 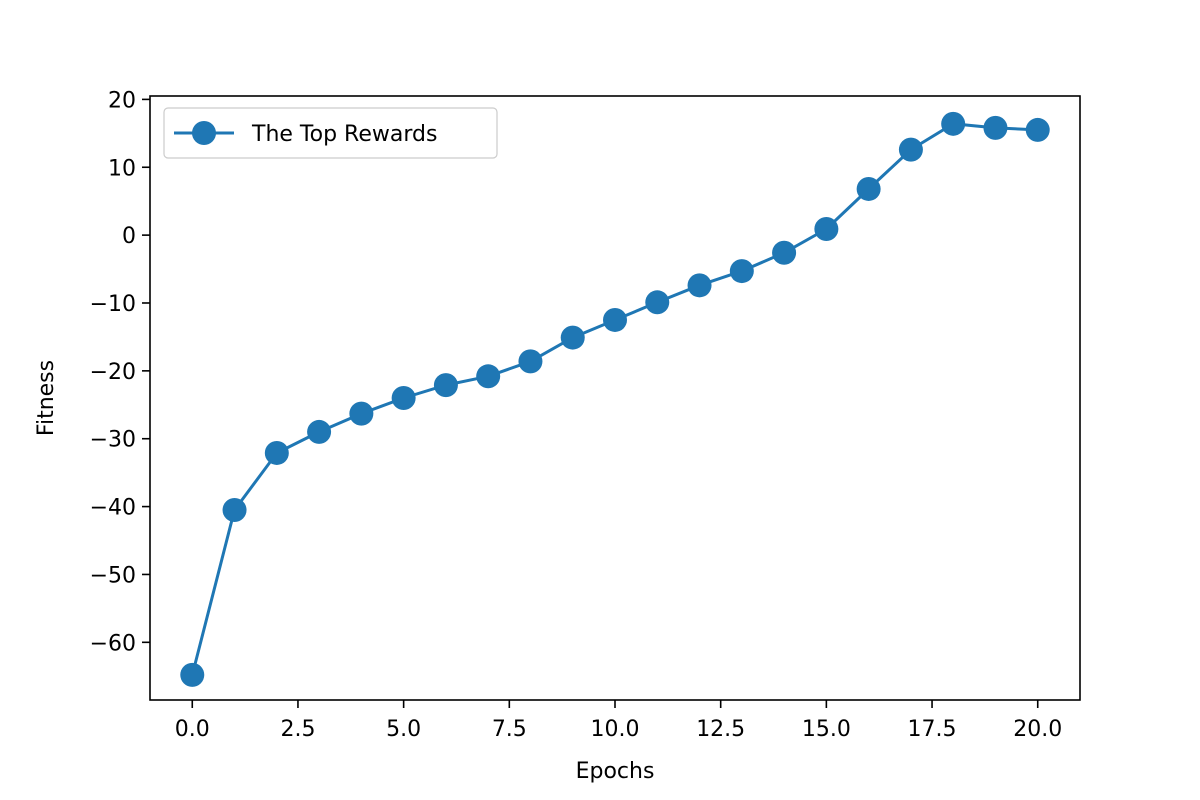 I want to click on legend-box, so click(x=330, y=133).